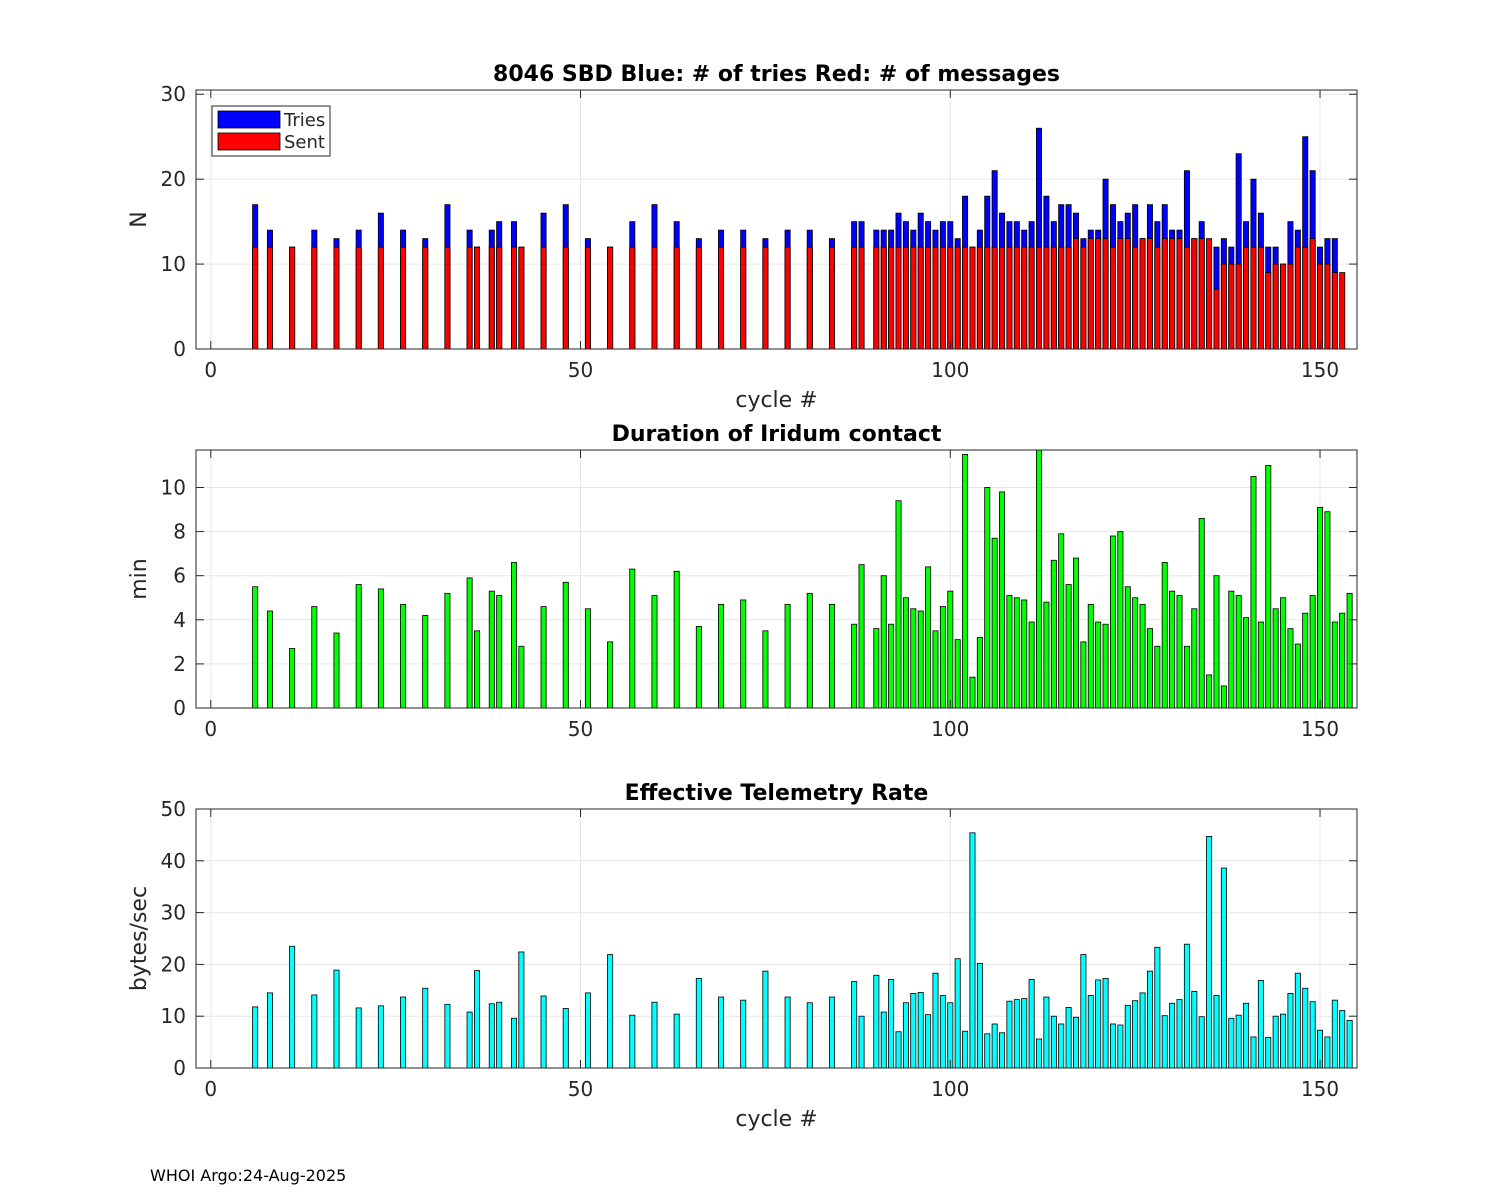 The width and height of the screenshot is (1500, 1200). What do you see at coordinates (179, 664) in the screenshot?
I see `y-tick-label: 2` at bounding box center [179, 664].